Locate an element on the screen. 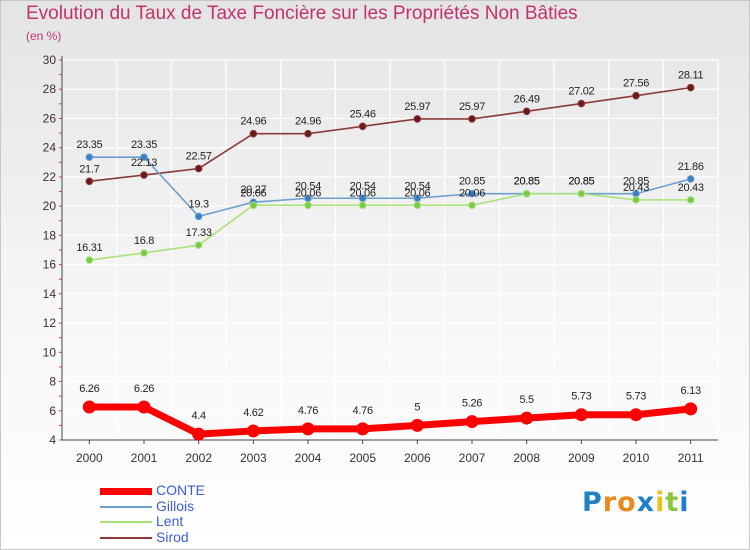  legend-label: Gillois is located at coordinates (175, 505).